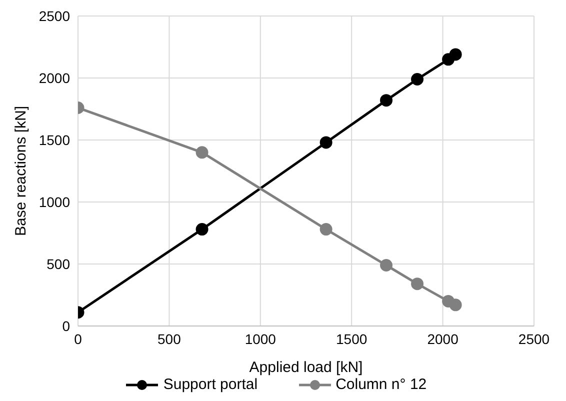  What do you see at coordinates (210, 384) in the screenshot?
I see `legend-label: Support portal` at bounding box center [210, 384].